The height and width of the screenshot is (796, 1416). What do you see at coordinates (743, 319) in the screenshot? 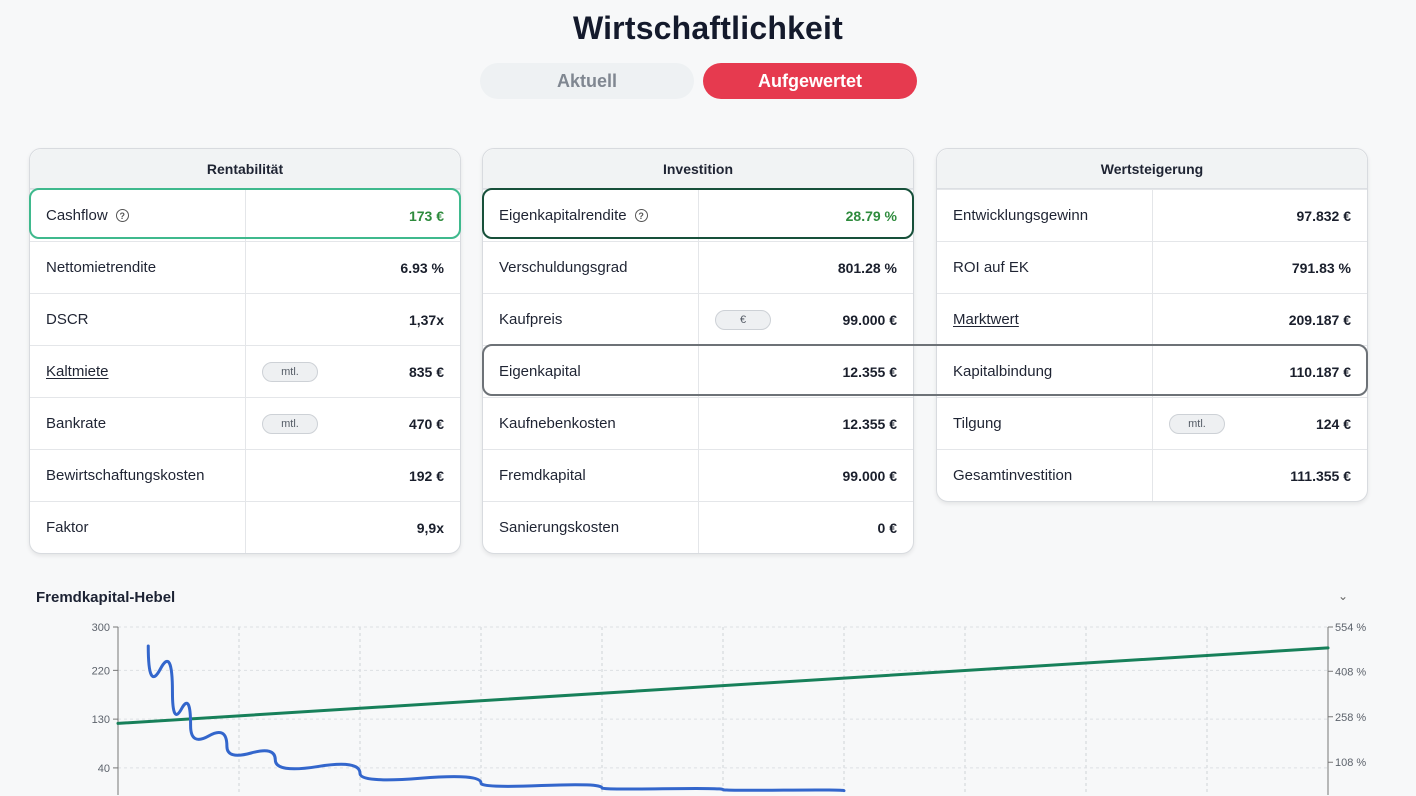
I see `unit-toggle-pill: €` at bounding box center [743, 319].